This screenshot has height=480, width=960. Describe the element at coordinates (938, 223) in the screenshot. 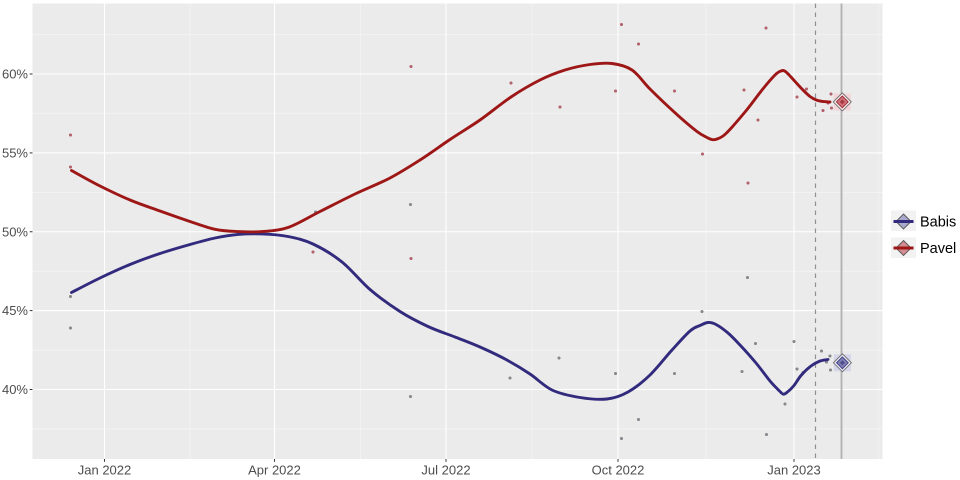

I see `svg-text: Babis` at that location.